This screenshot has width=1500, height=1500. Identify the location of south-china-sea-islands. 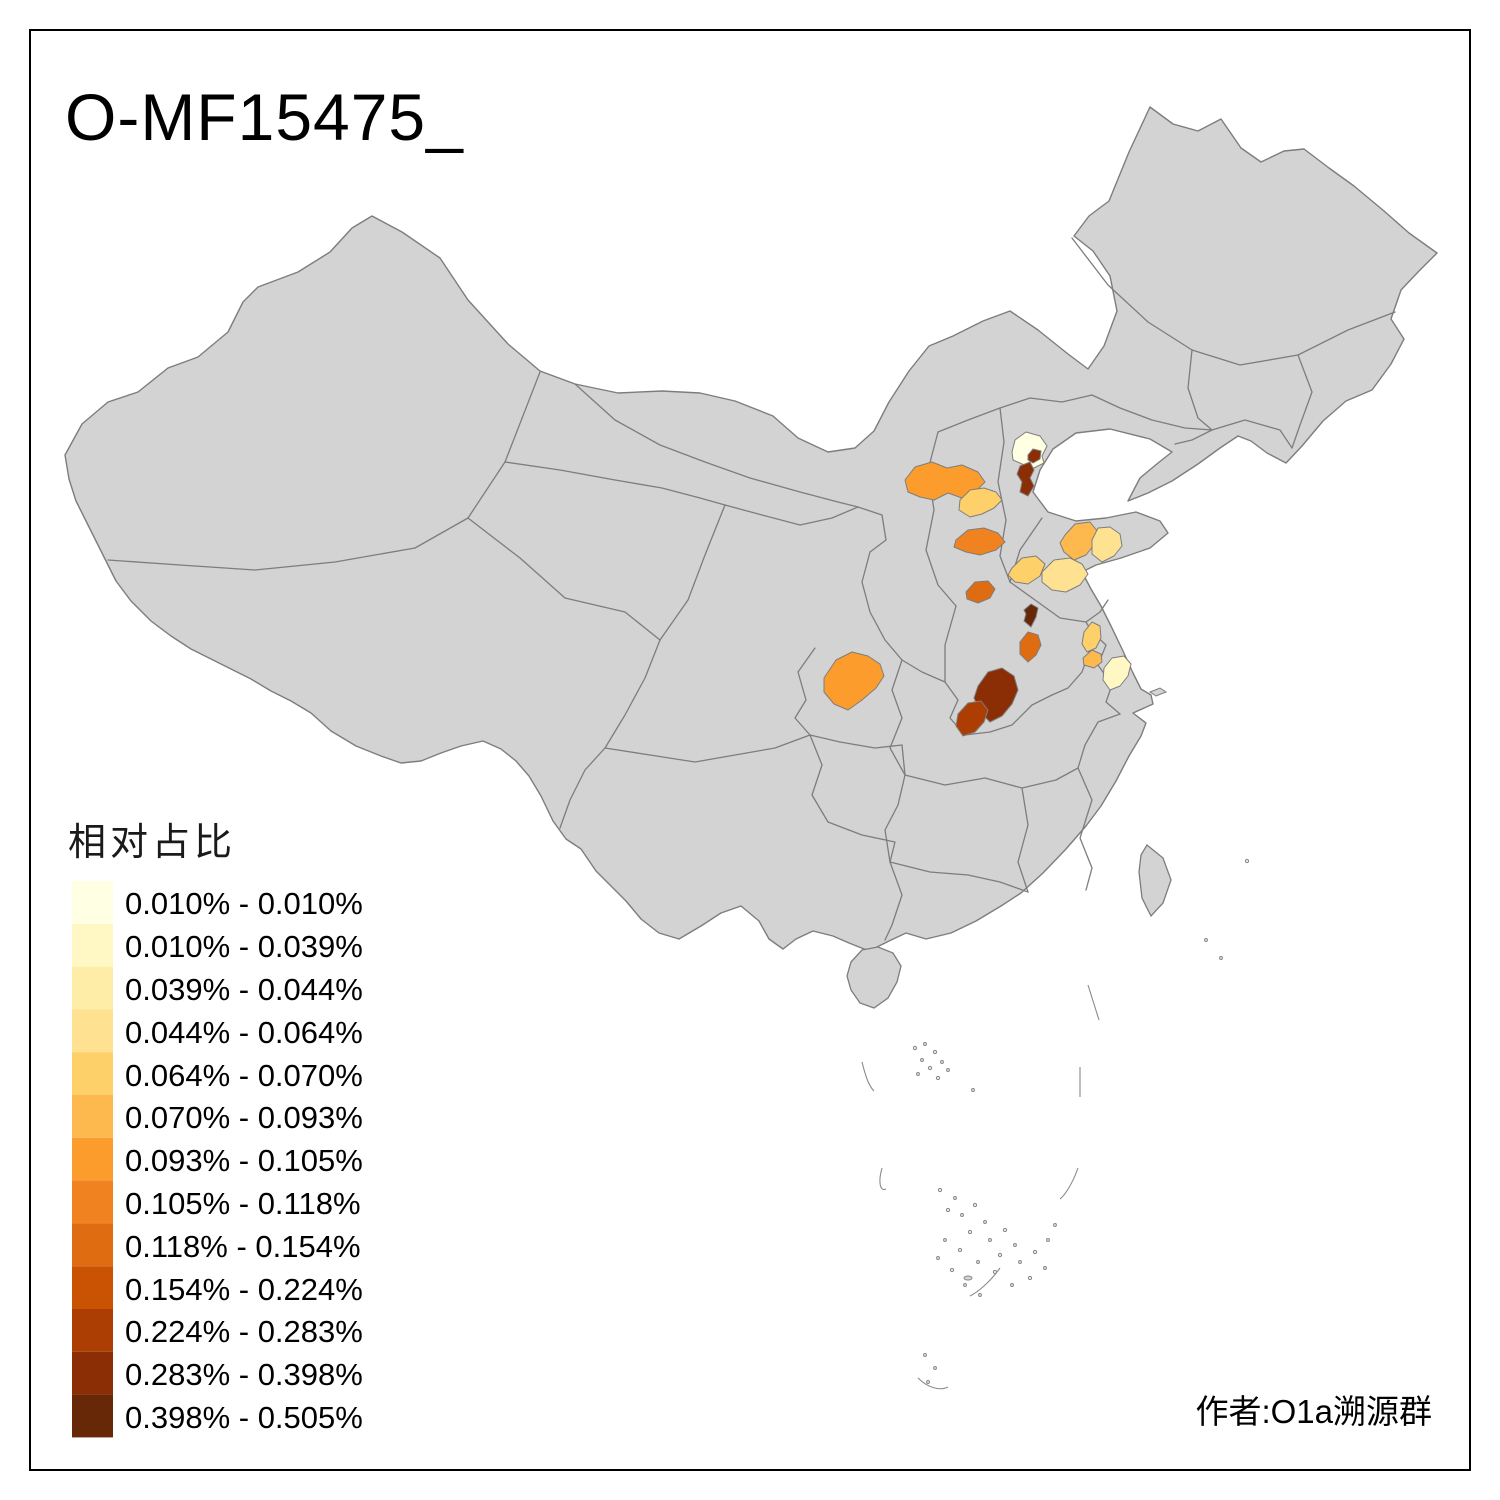
(1055, 1124).